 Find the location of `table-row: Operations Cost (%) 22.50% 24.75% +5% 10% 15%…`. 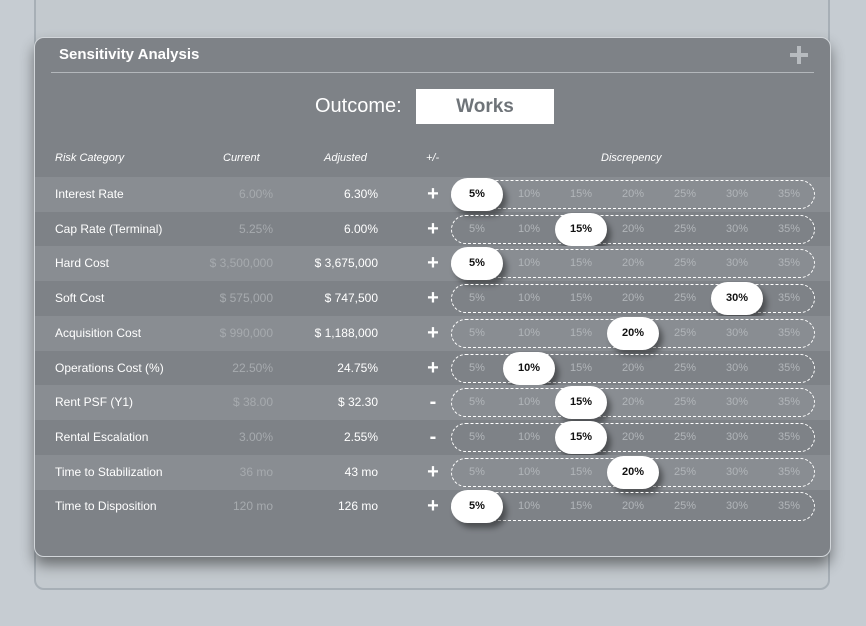

table-row: Operations Cost (%) 22.50% 24.75% +5% 10% 15%… is located at coordinates (432, 368).